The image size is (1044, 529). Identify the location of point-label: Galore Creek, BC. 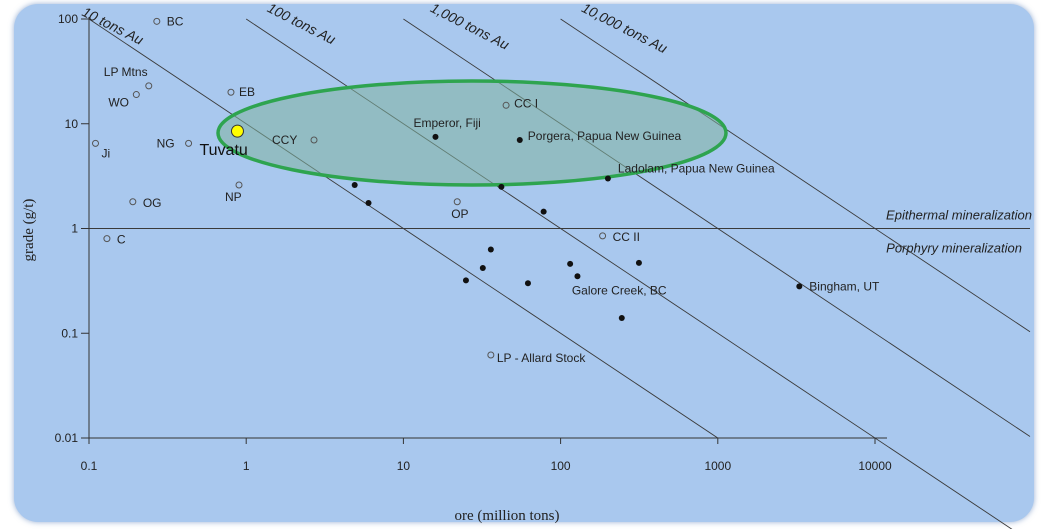
(619, 290).